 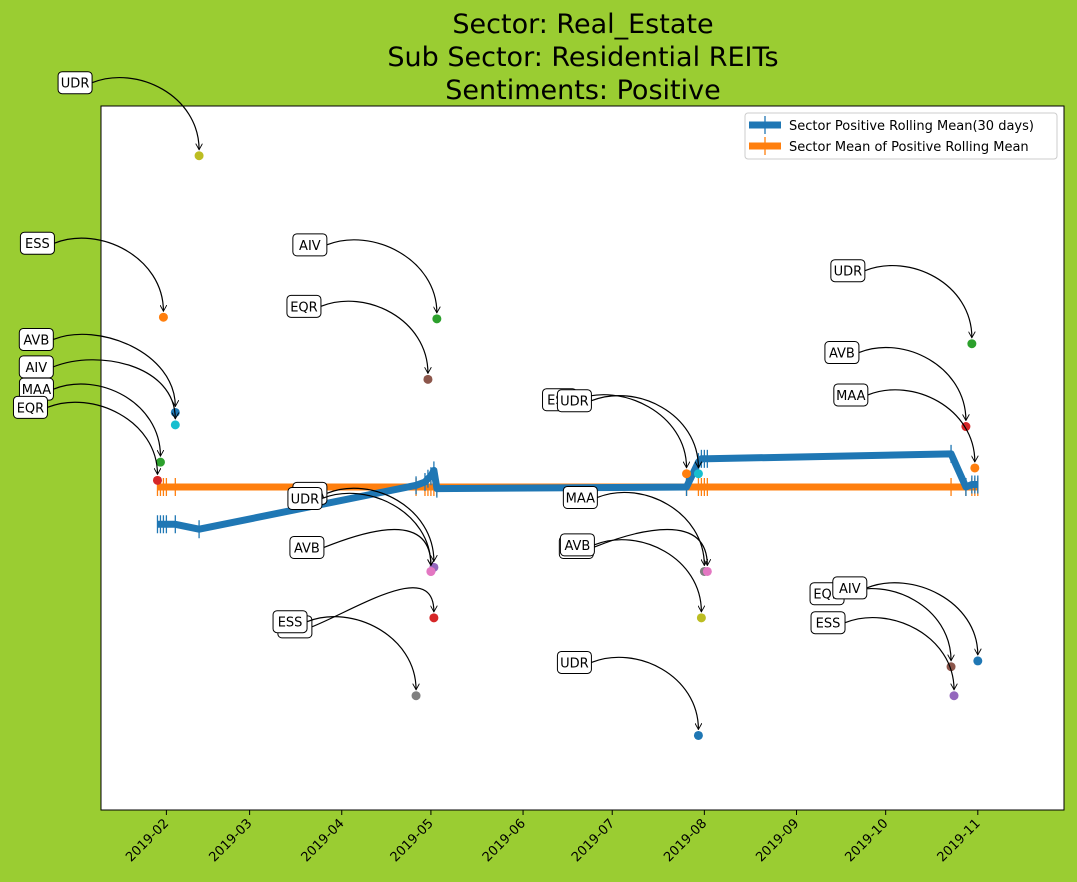 I want to click on x-tick-label: 2019-07, so click(x=593, y=840).